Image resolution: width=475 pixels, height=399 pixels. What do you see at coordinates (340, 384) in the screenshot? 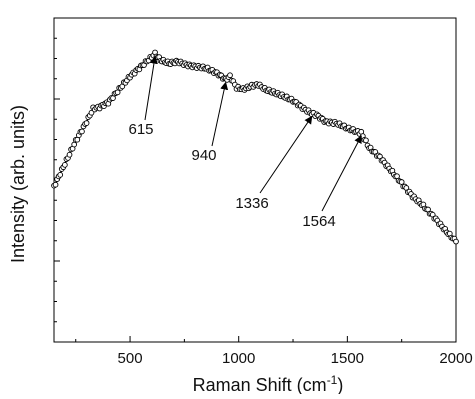
I see `x-axis-title-close: )` at bounding box center [340, 384].